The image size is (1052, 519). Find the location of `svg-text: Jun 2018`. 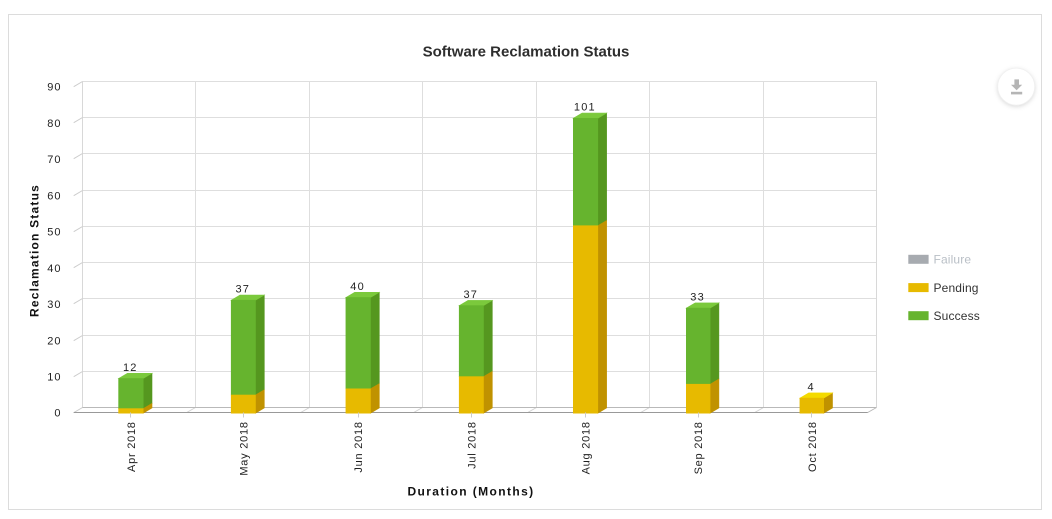

svg-text: Jun 2018 is located at coordinates (359, 446).